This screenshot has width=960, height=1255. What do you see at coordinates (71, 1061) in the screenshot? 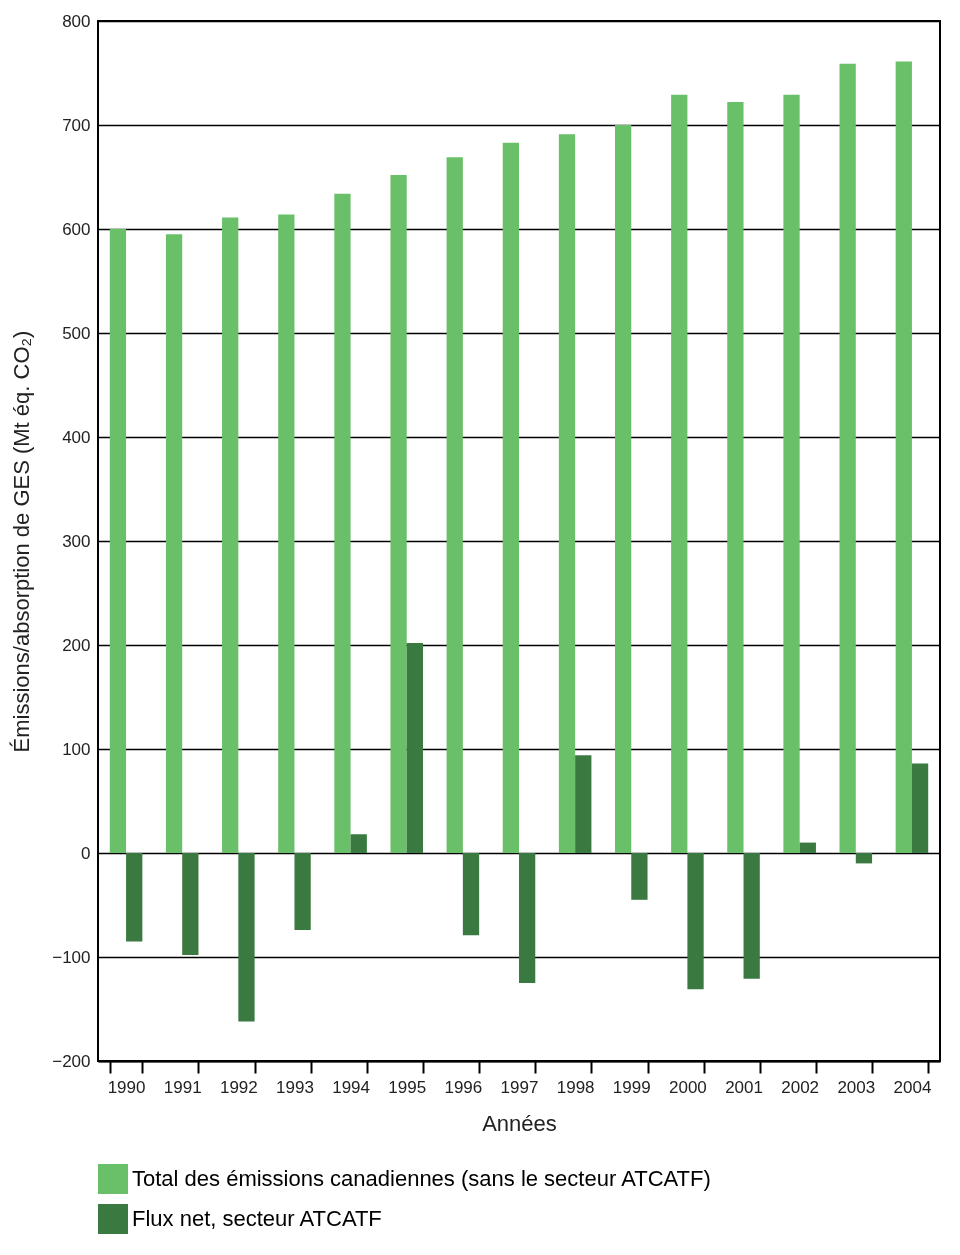
I see `y-tick-label: −200` at bounding box center [71, 1061].